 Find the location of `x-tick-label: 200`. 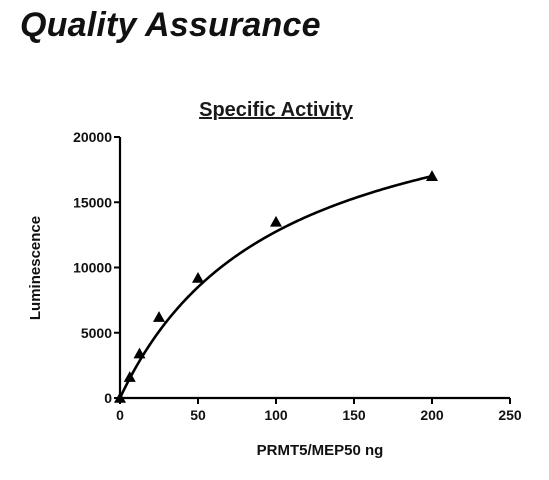

x-tick-label: 200 is located at coordinates (432, 415).